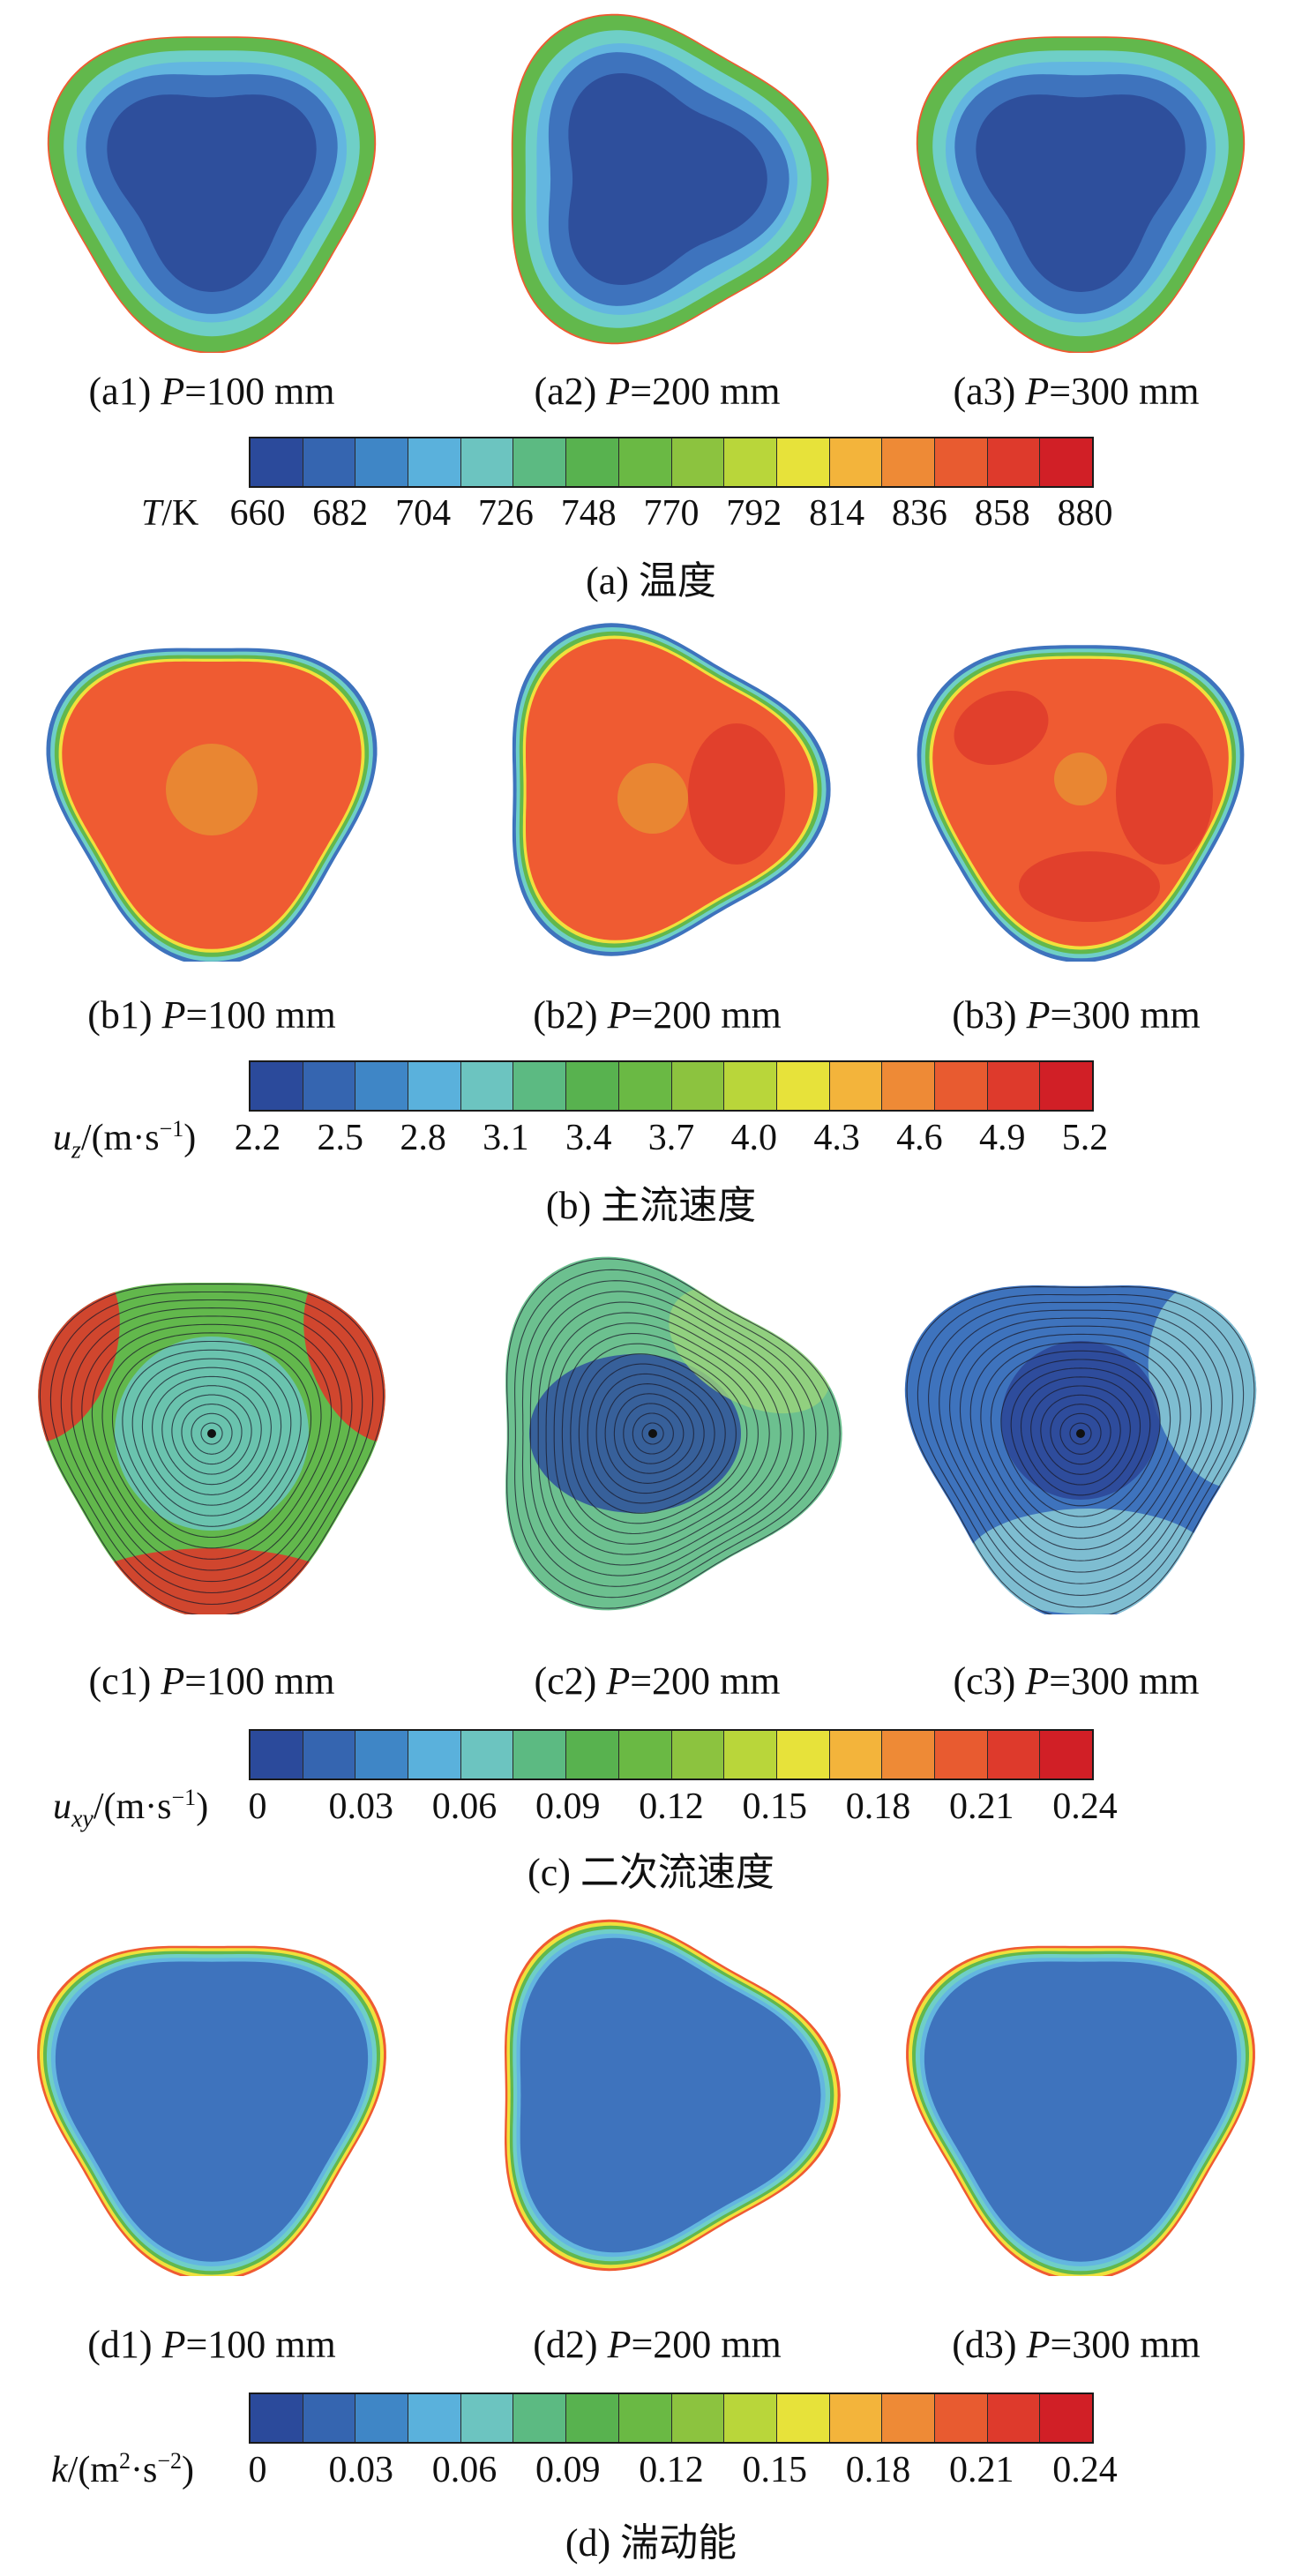  What do you see at coordinates (211, 392) in the screenshot?
I see `panel-label-a1: (a1) P=100 mm` at bounding box center [211, 392].